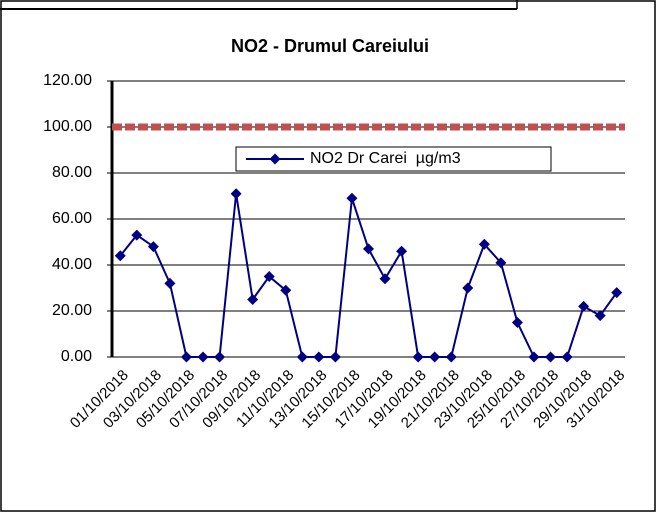 The image size is (657, 513). I want to click on y-tick-label: 0.00, so click(76, 356).